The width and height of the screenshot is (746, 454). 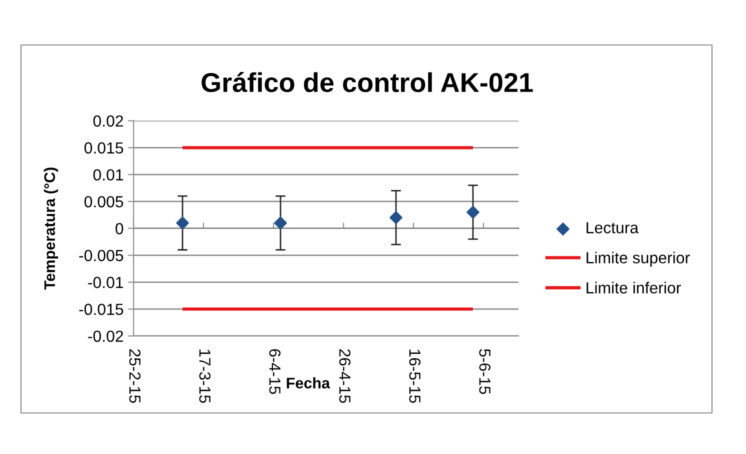 What do you see at coordinates (612, 228) in the screenshot?
I see `legend-label: Lectura` at bounding box center [612, 228].